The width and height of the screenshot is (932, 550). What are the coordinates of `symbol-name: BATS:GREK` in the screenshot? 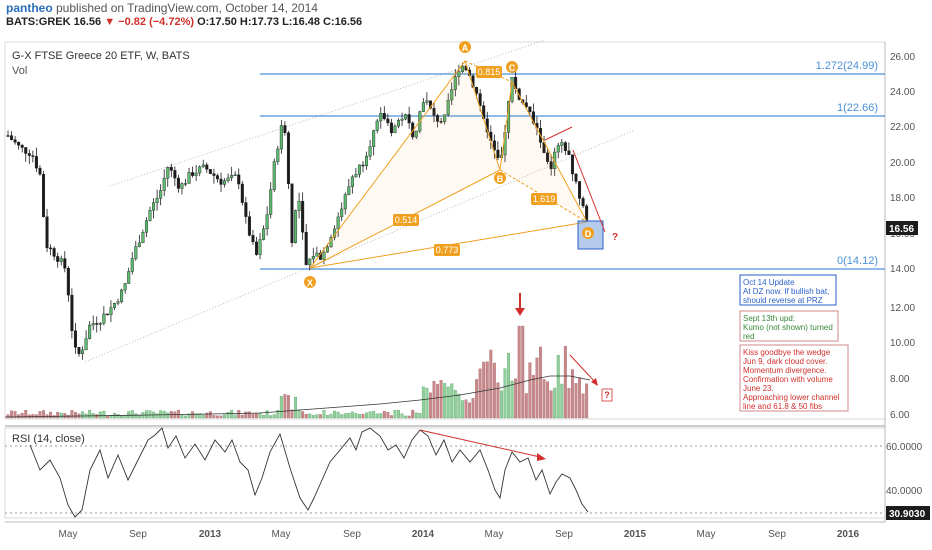 It's located at (38, 22).